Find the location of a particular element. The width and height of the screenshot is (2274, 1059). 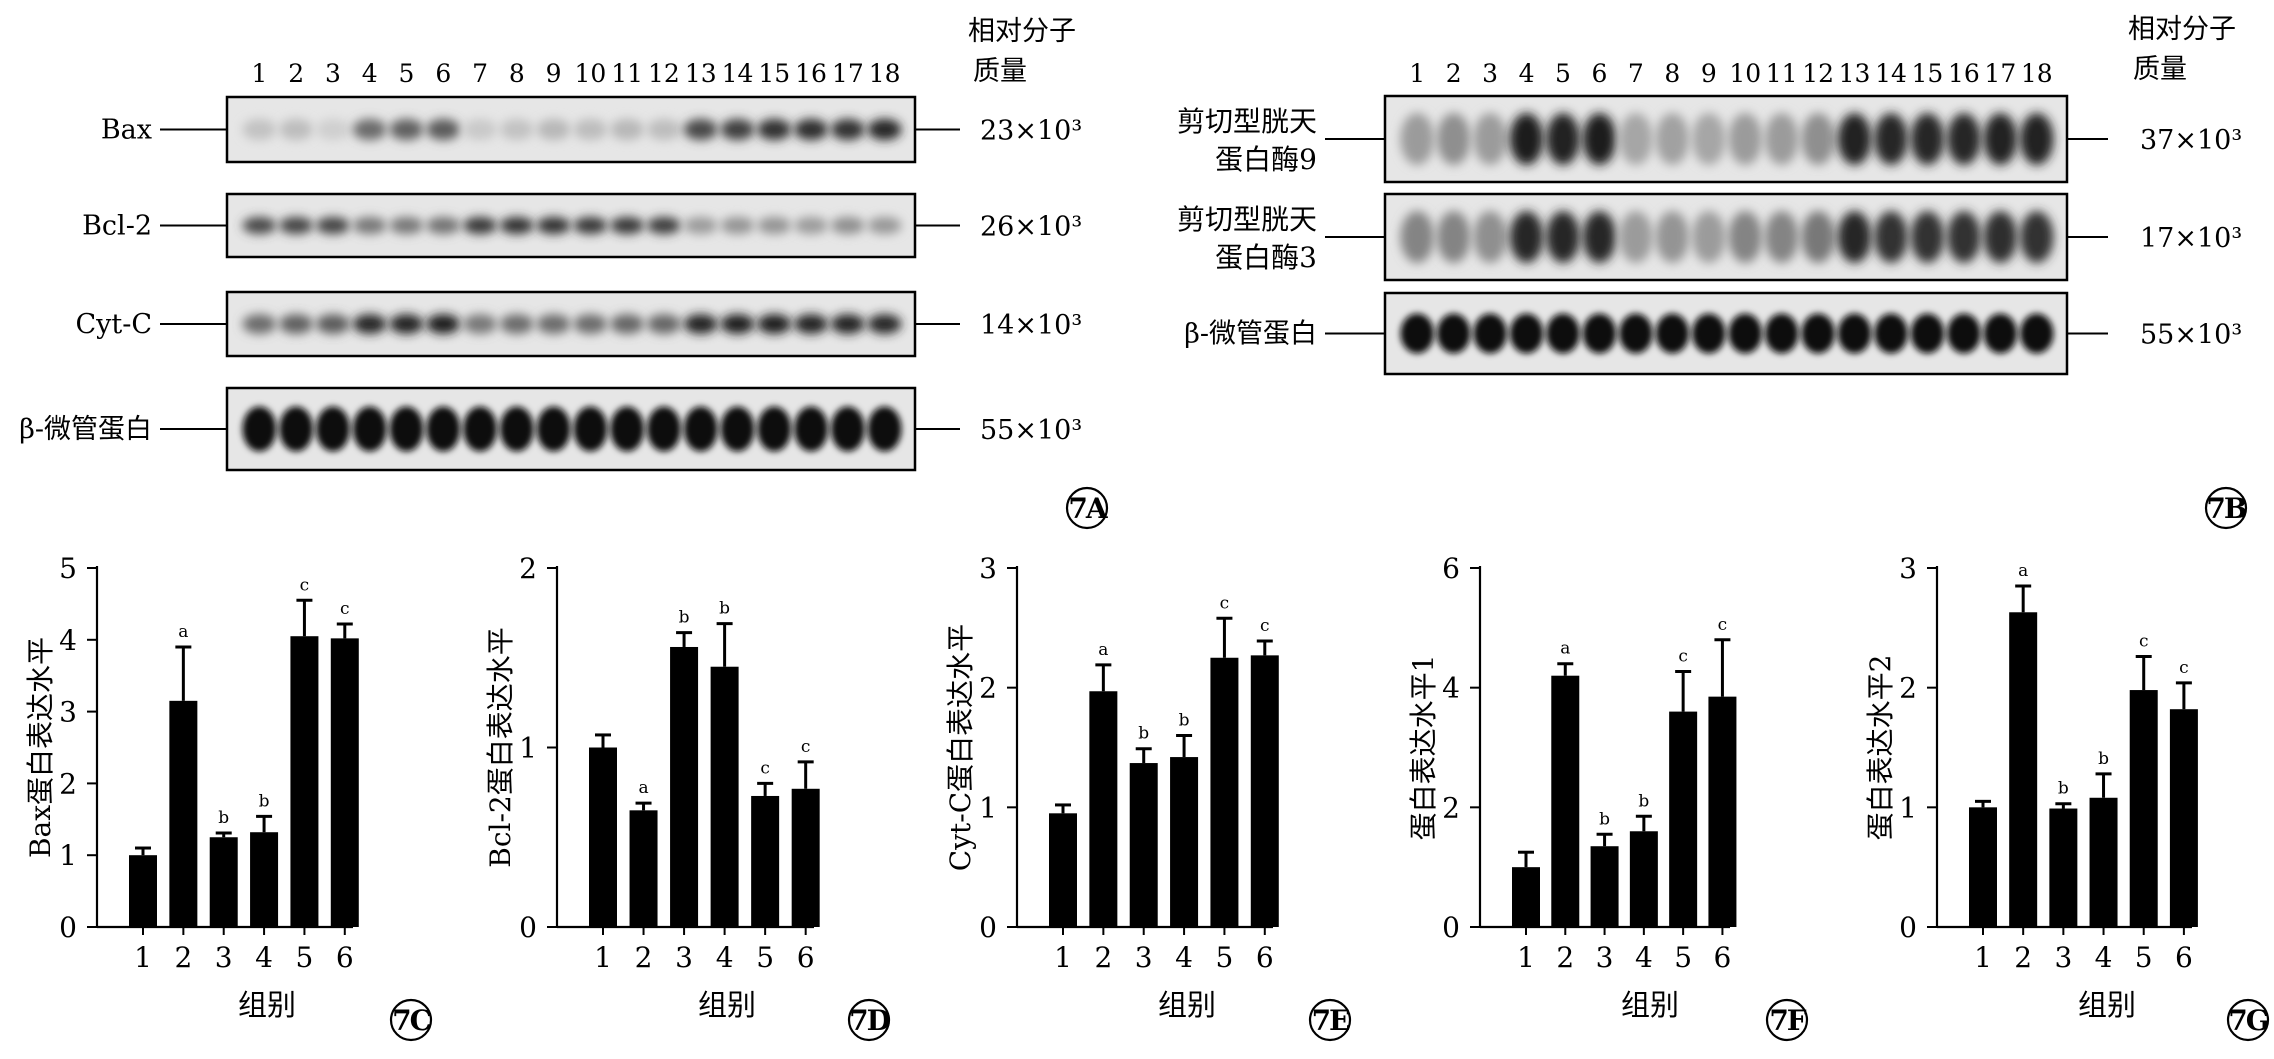

y-tick-label: 3 is located at coordinates (988, 568).